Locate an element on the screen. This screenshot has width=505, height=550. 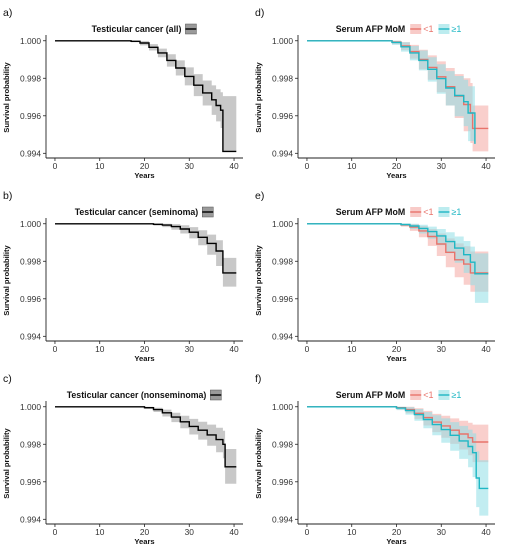
panel-label: c) is located at coordinates (7, 379).